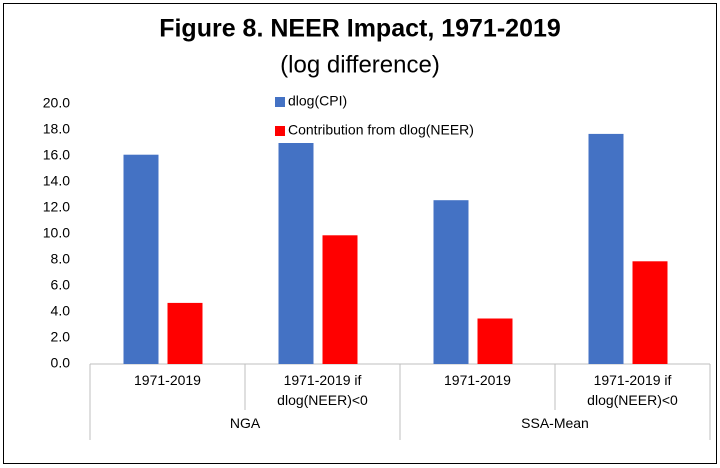 This screenshot has width=720, height=468. What do you see at coordinates (56, 233) in the screenshot?
I see `y-tick-label: 10.0` at bounding box center [56, 233].